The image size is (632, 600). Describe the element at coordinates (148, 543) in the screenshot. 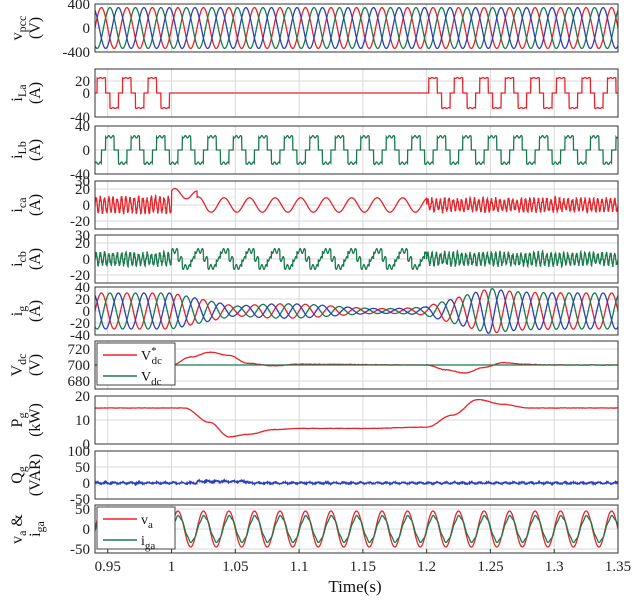

I see `legend-label: iga` at that location.